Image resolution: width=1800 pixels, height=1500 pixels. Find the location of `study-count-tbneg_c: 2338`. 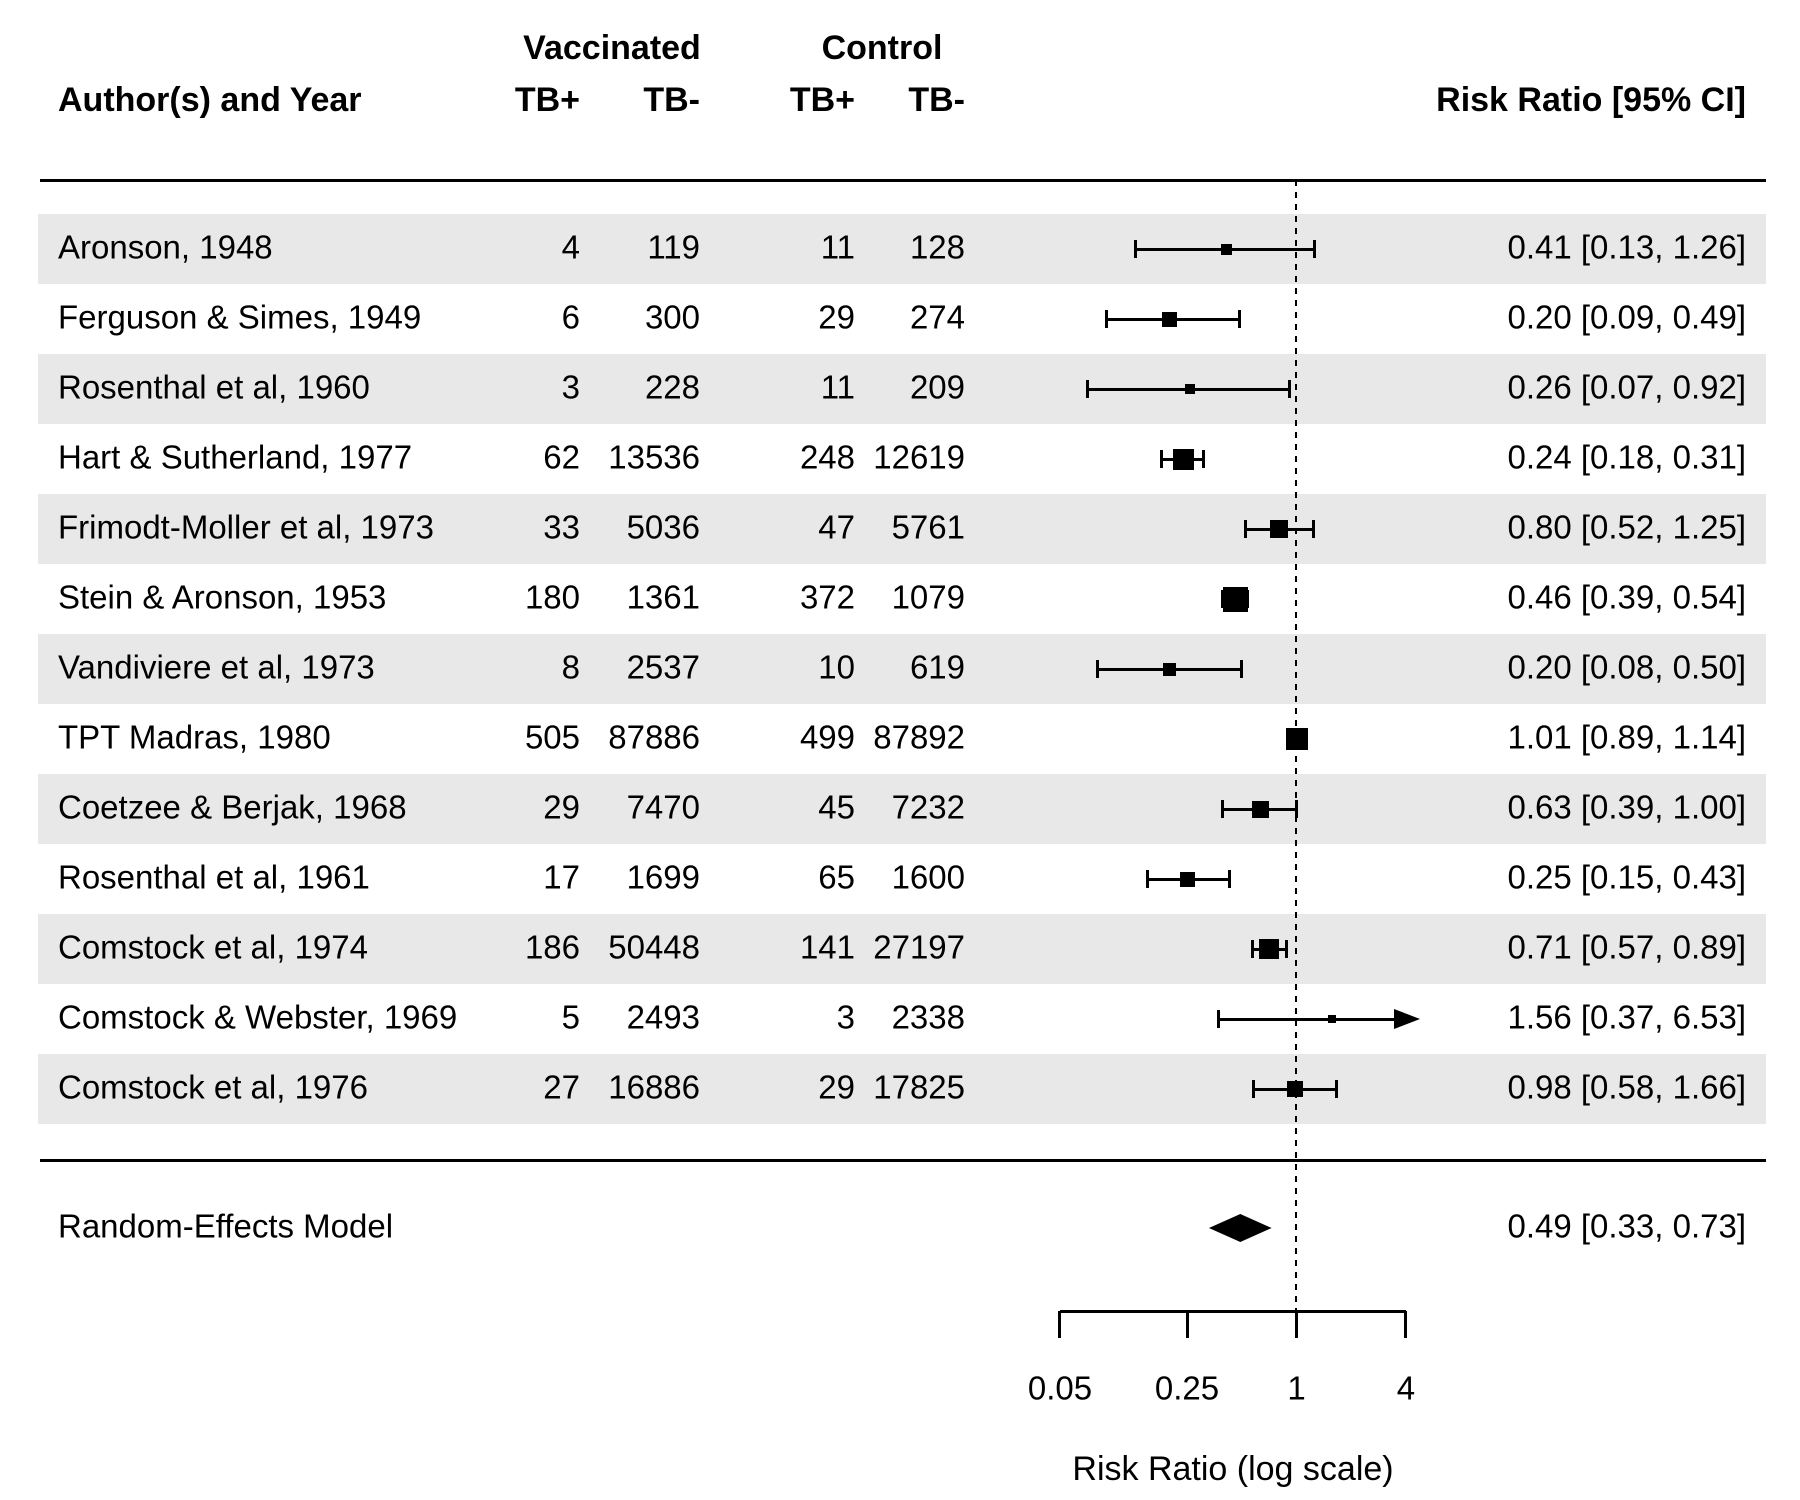

study-count-tbneg_c: 2338 is located at coordinates (928, 1017).